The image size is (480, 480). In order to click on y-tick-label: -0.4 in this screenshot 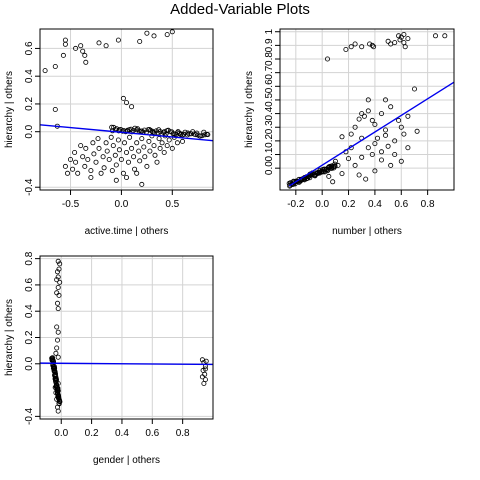, I will do `click(29, 416)`.